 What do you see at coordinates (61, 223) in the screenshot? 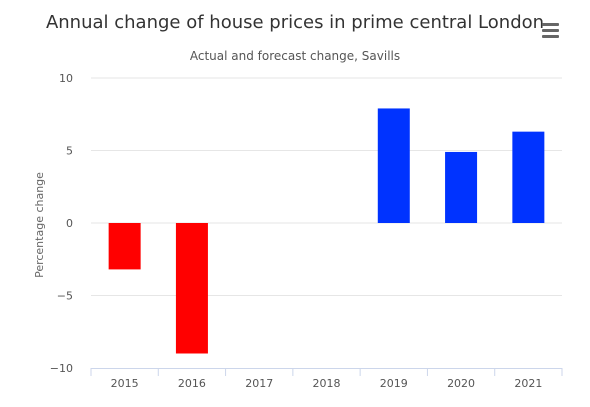
I see `y-axis: 10 5 0 −5 −10` at bounding box center [61, 223].